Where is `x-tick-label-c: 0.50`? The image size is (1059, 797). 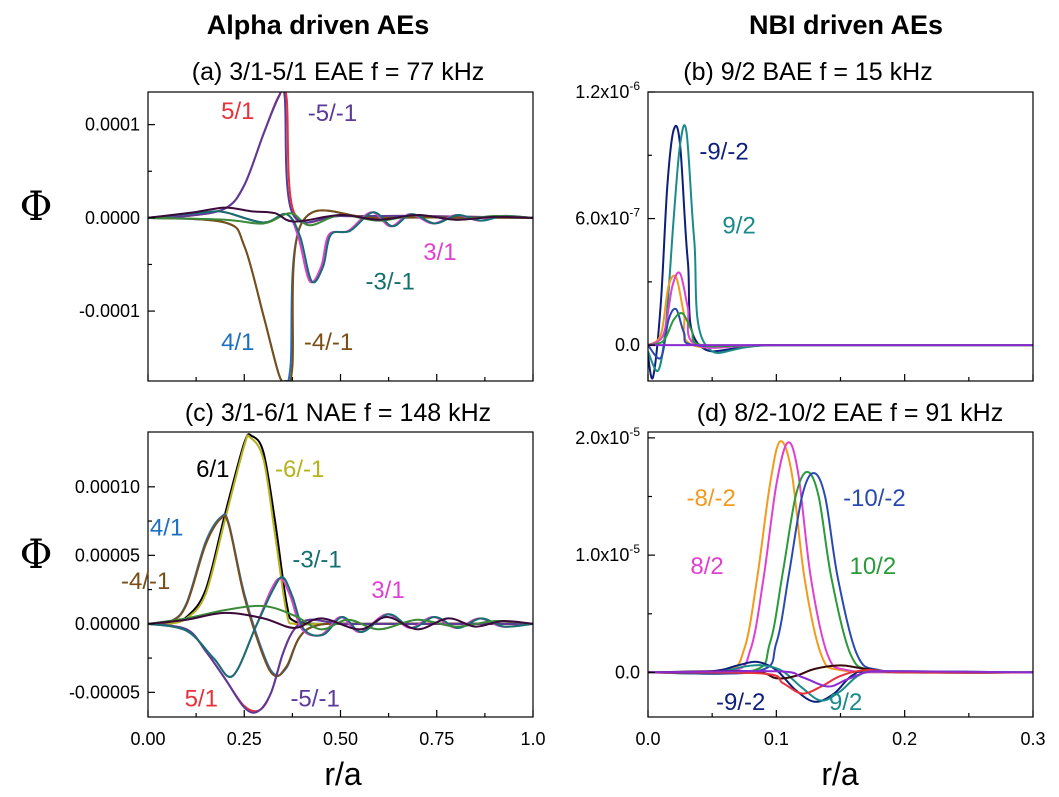
x-tick-label-c: 0.50 is located at coordinates (340, 739).